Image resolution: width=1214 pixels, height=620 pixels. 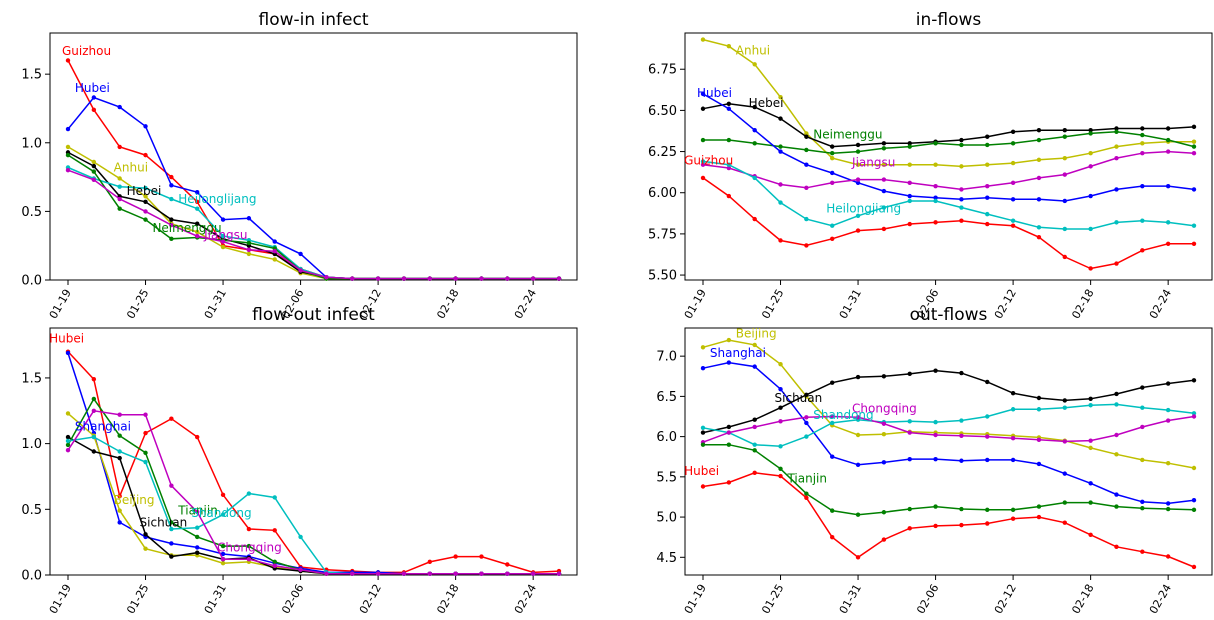 I want to click on y-tick-label: 6.0, so click(x=666, y=437).